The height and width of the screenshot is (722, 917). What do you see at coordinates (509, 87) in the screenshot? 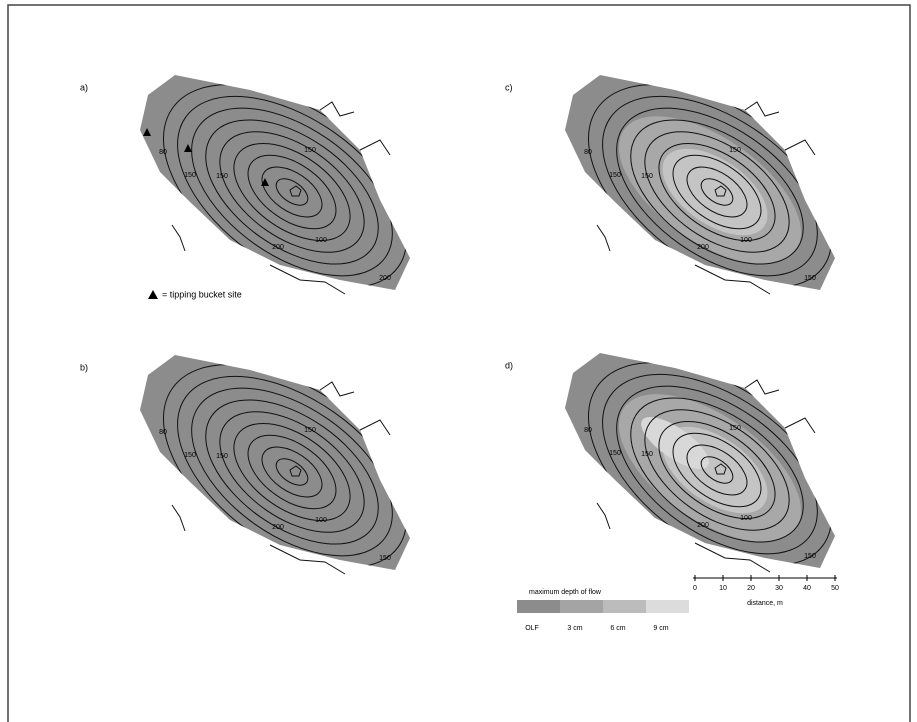
I see `panel-label: c)` at bounding box center [509, 87].